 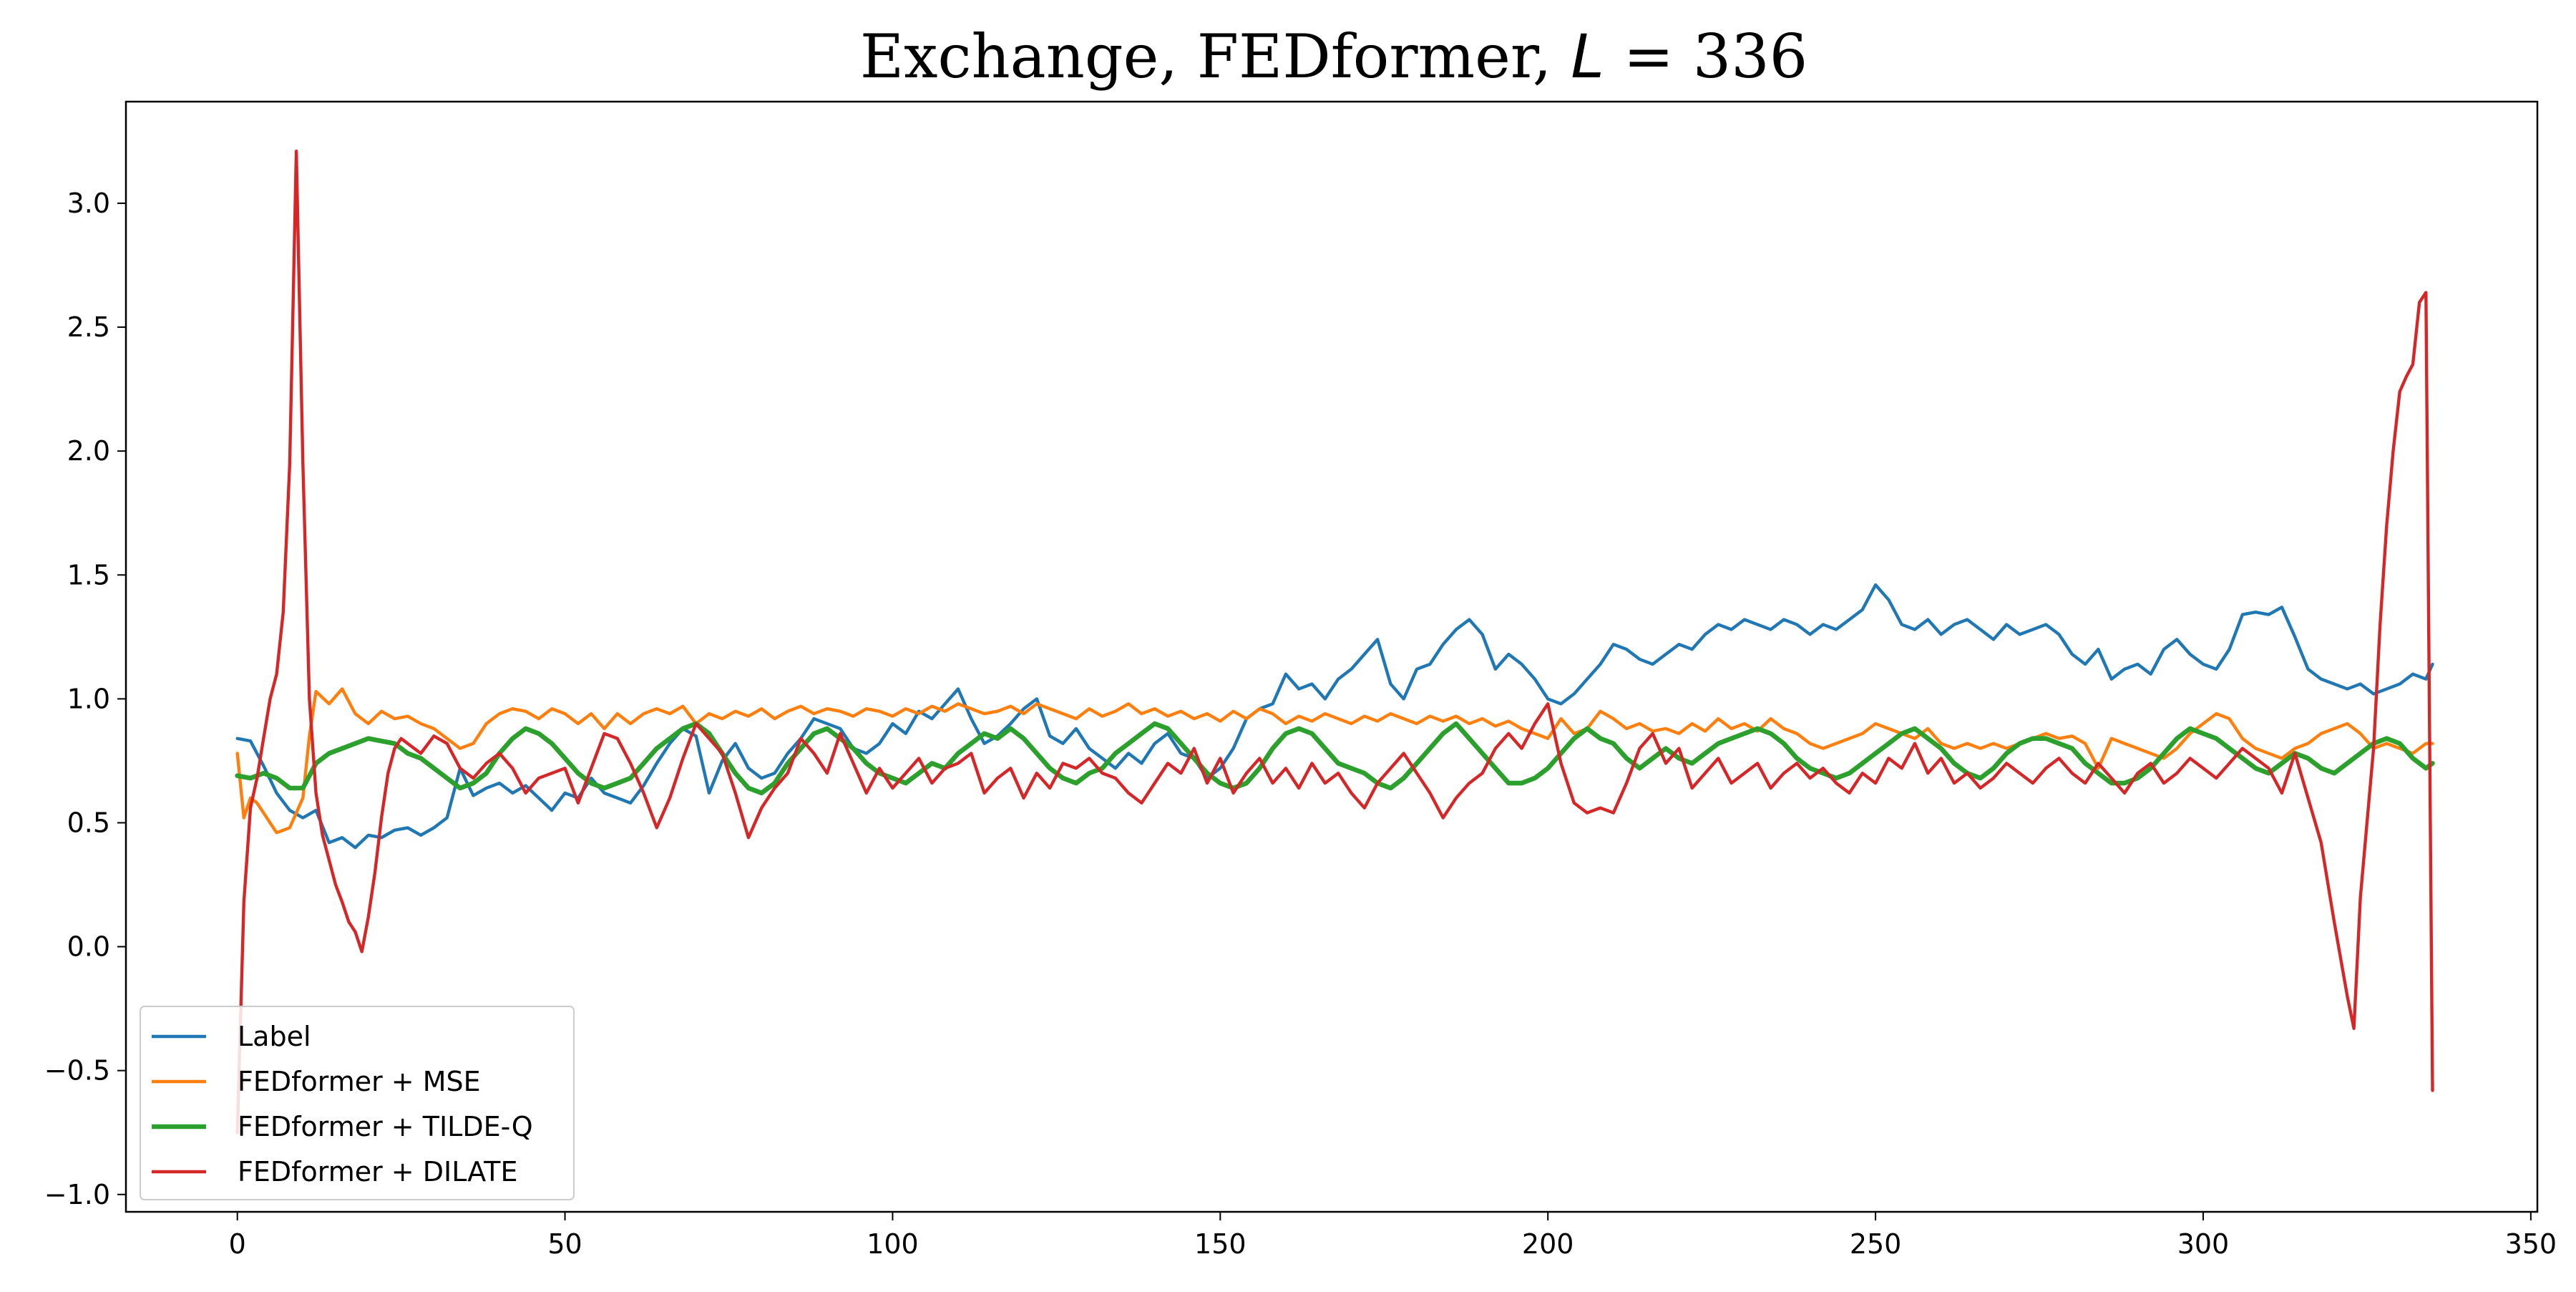 I want to click on x-tick-label: 250, so click(x=1876, y=1244).